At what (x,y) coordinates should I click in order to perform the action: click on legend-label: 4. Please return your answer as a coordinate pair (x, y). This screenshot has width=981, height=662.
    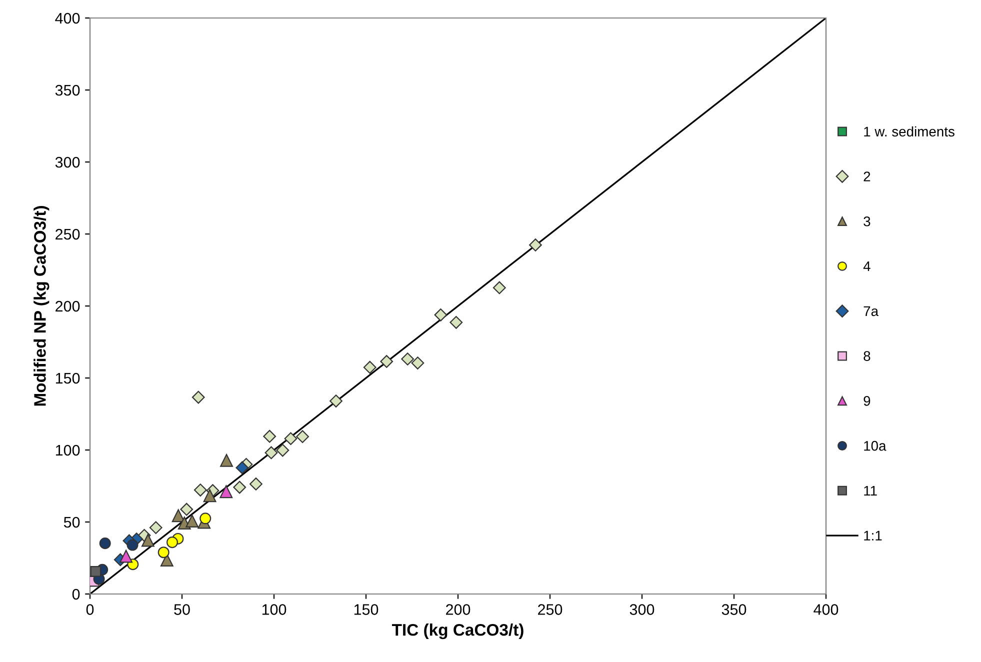
    Looking at the image, I should click on (866, 267).